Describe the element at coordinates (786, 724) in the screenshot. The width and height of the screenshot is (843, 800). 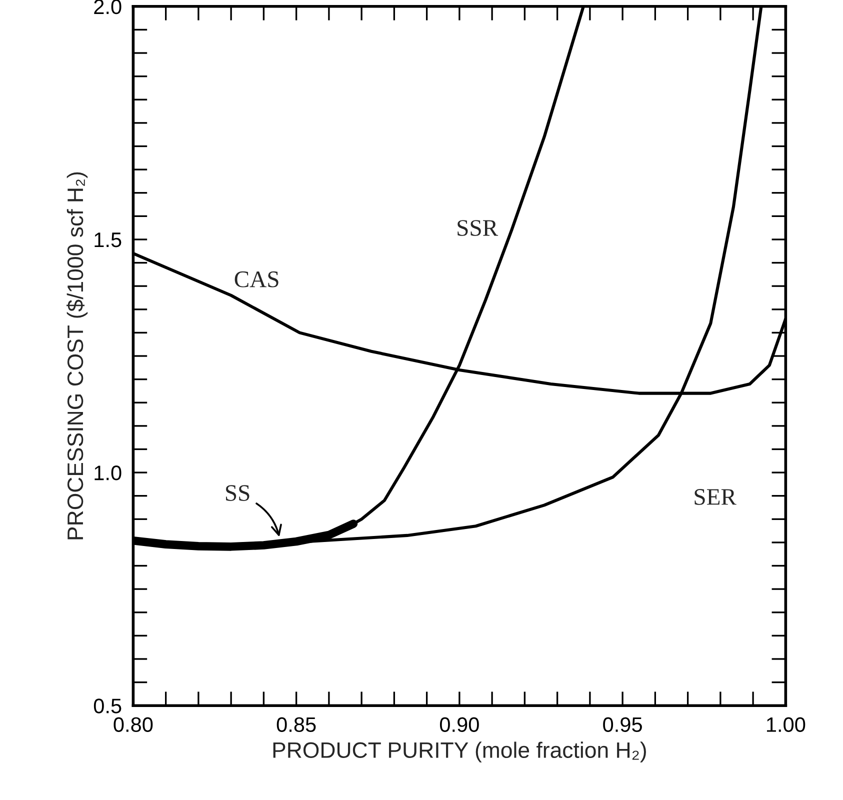
I see `x-tick-label: 1.00` at that location.